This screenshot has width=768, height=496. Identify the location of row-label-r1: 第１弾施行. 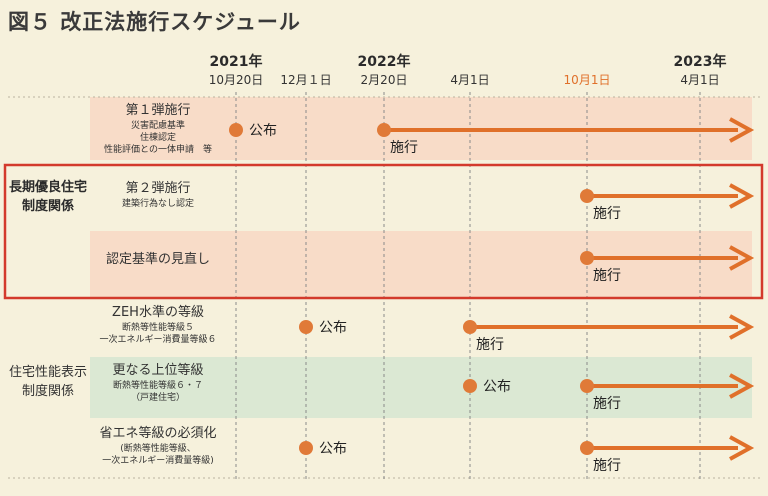
(157, 110).